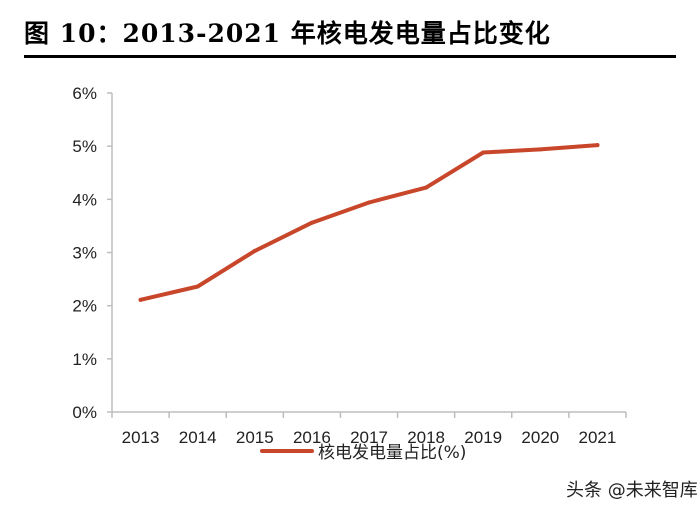 The height and width of the screenshot is (512, 700). What do you see at coordinates (369, 202) in the screenshot?
I see `data-point-2017` at bounding box center [369, 202].